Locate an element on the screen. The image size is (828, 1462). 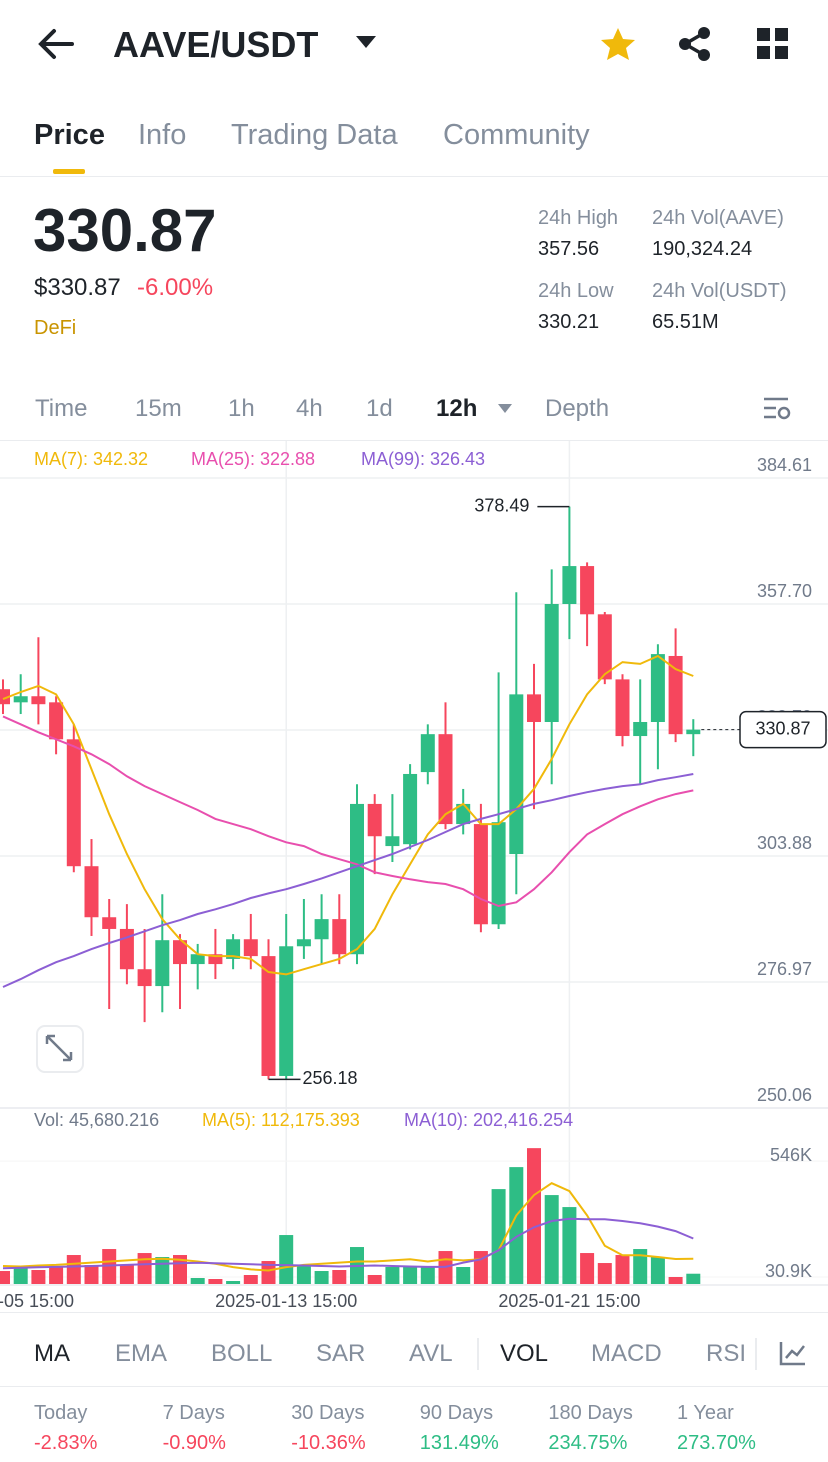
pair-dropdown is located at coordinates (366, 42).